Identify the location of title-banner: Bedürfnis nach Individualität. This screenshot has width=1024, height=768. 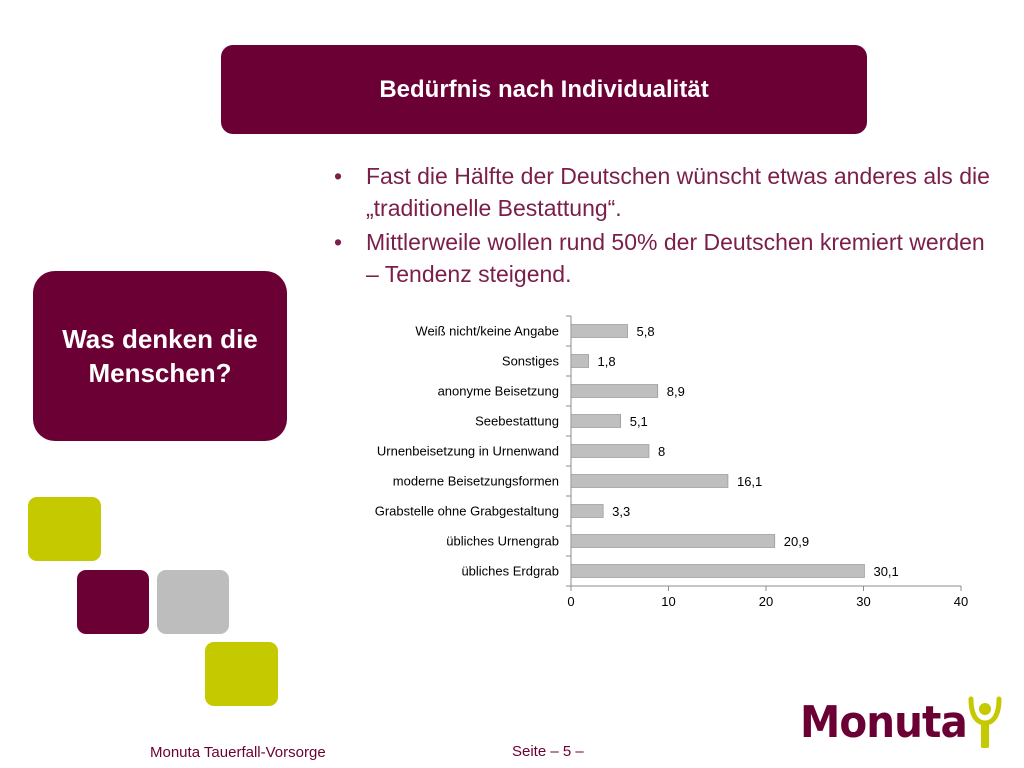
(544, 89).